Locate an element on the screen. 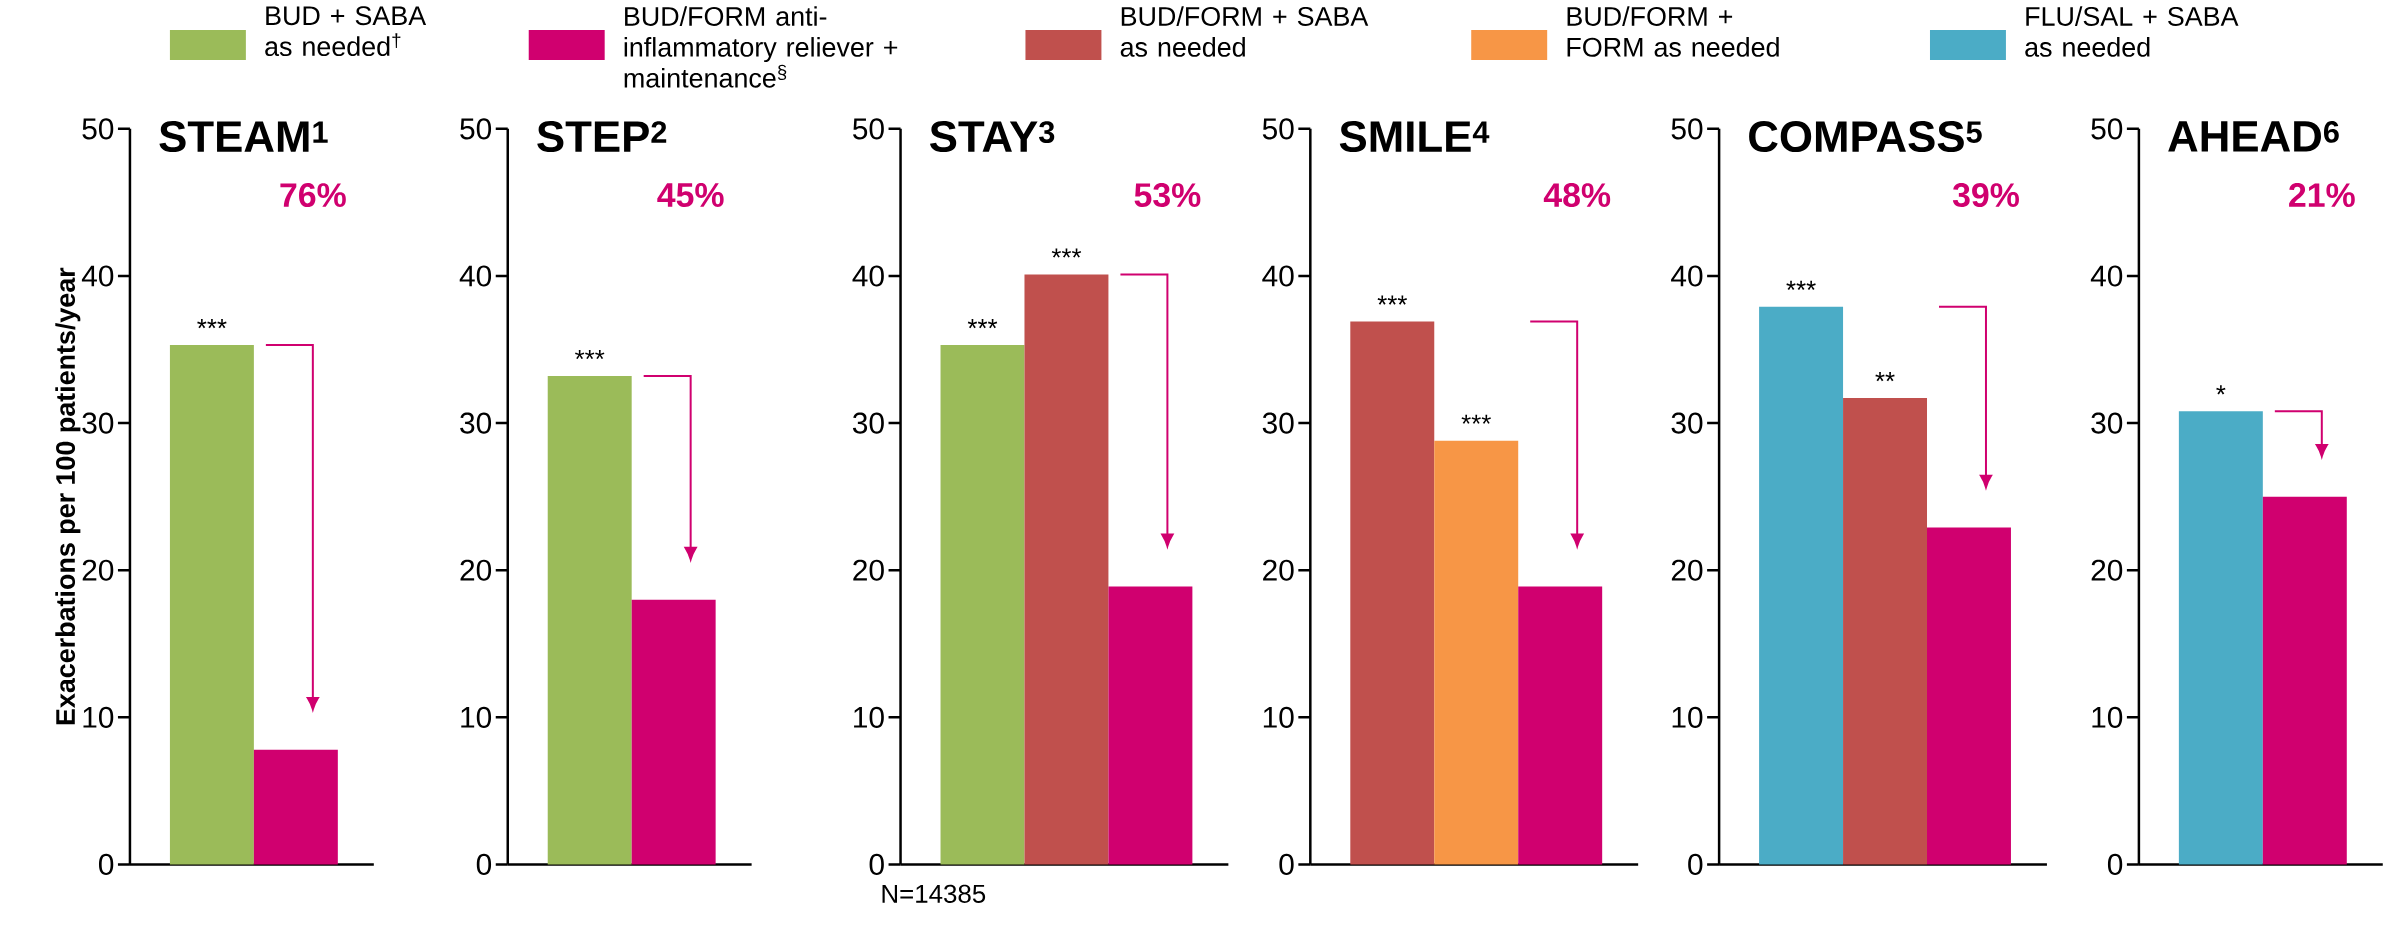  chart-title: STEAM$^{1}$ is located at coordinates (243, 136).